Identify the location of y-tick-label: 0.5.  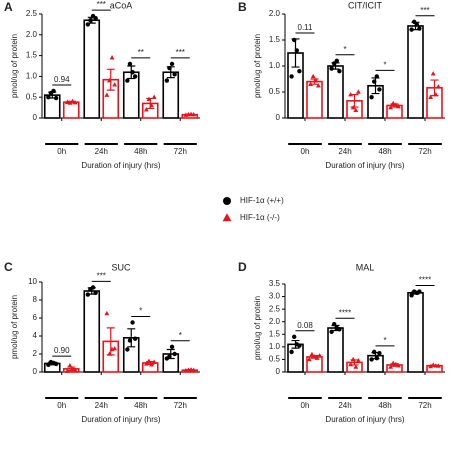
(275, 91).